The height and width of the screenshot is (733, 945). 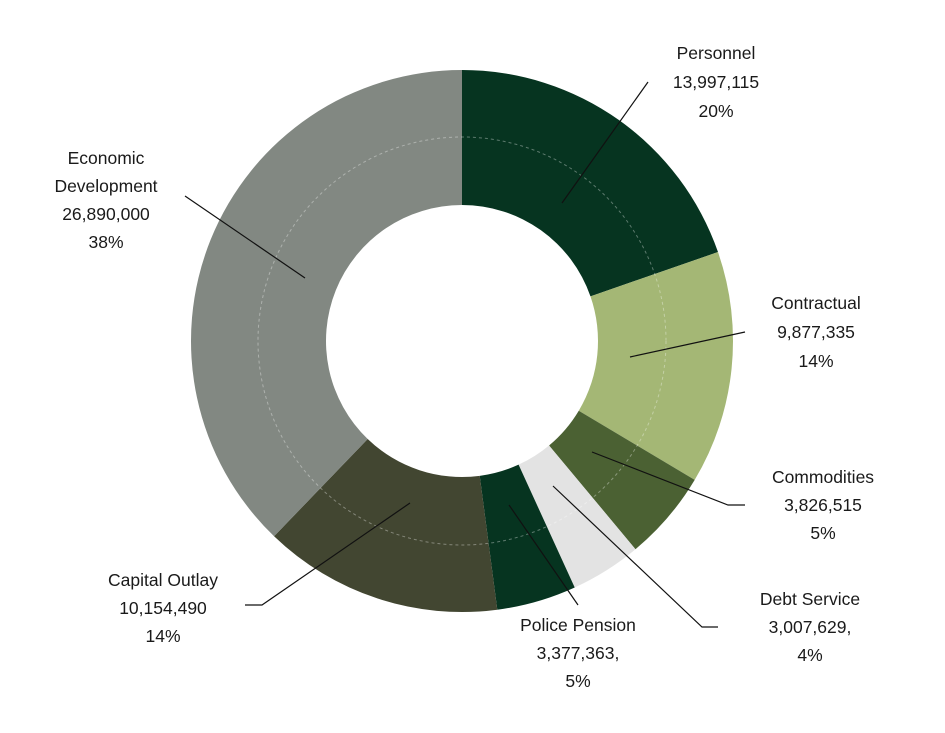 I want to click on slice-personnel, so click(x=590, y=183).